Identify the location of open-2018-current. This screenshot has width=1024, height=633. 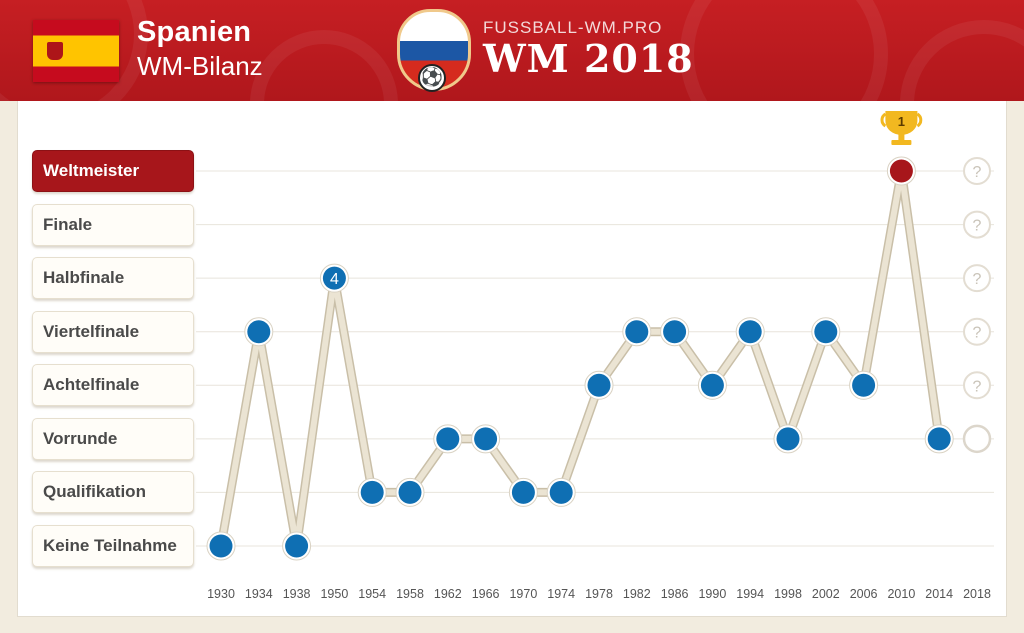
(977, 439).